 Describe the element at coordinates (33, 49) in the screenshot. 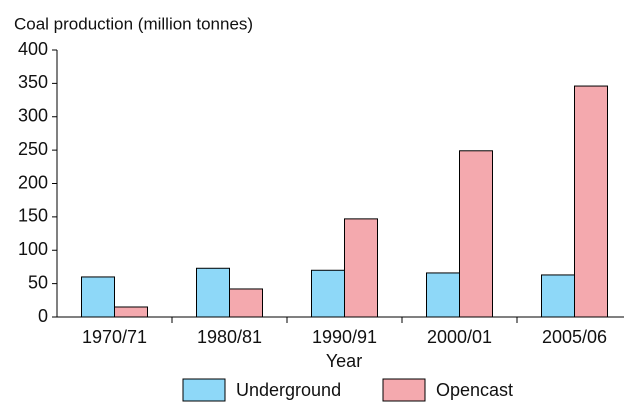

I see `y-tick-label: 400` at that location.